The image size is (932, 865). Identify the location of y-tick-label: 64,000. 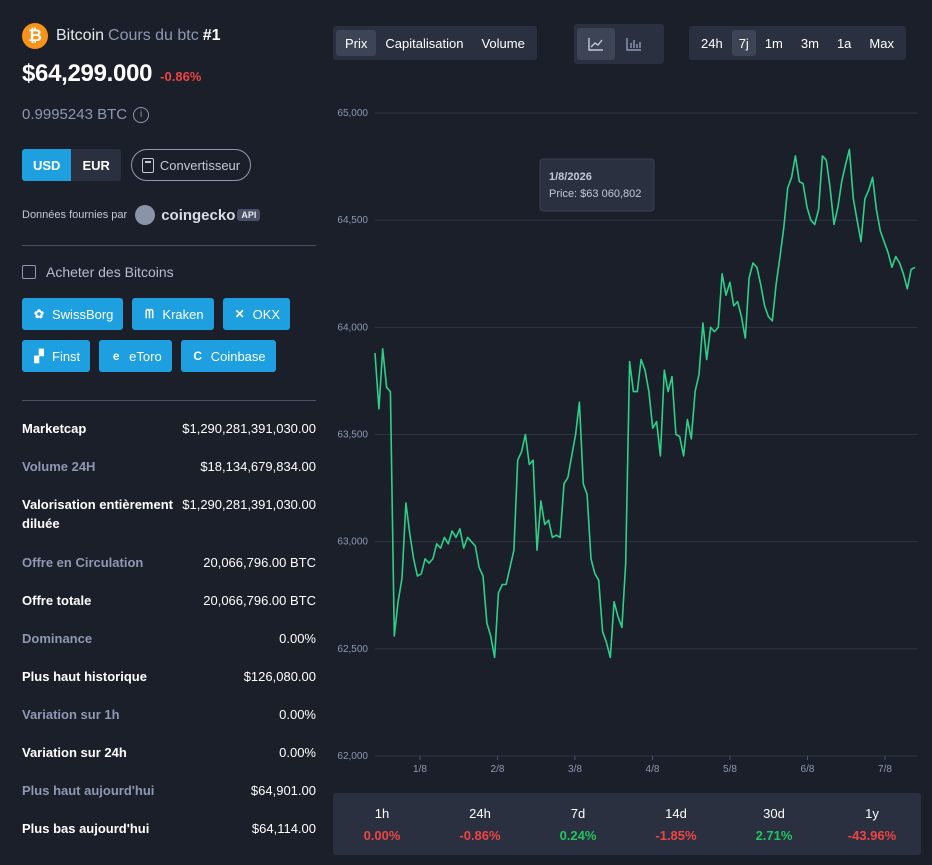
(352, 327).